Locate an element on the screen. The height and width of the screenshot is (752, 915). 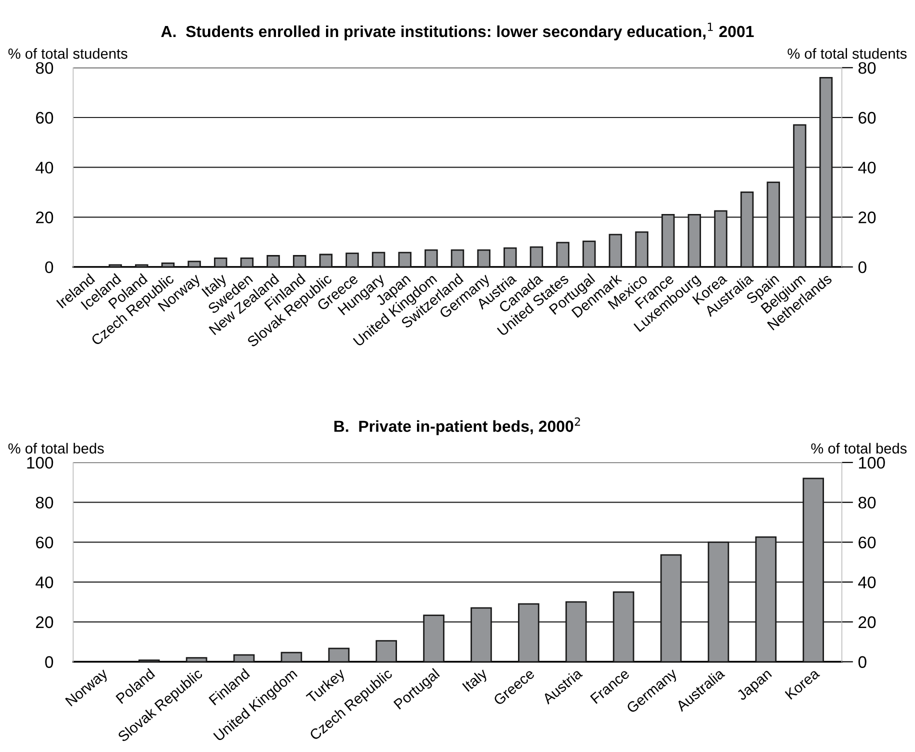
y-axis-title: % of total beds is located at coordinates (56, 448).